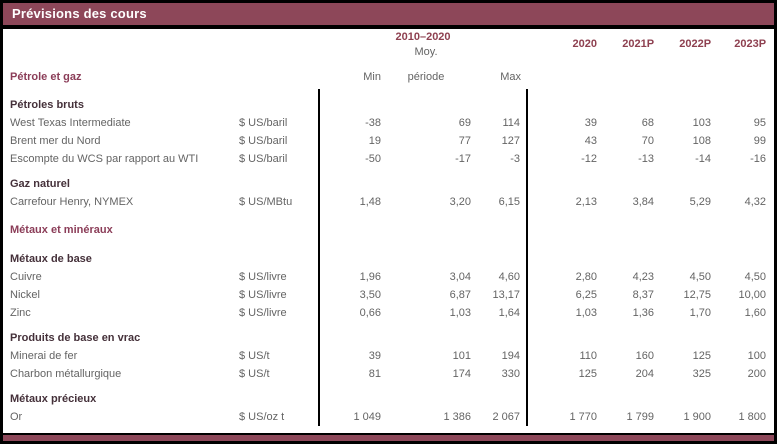  Describe the element at coordinates (423, 37) in the screenshot. I see `column-group-2010-2020: 2010–2020` at that location.